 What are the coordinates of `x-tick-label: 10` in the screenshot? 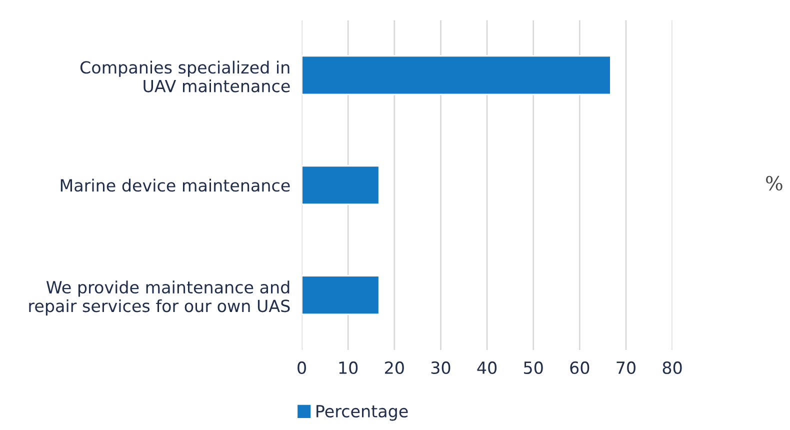 It's located at (348, 367).